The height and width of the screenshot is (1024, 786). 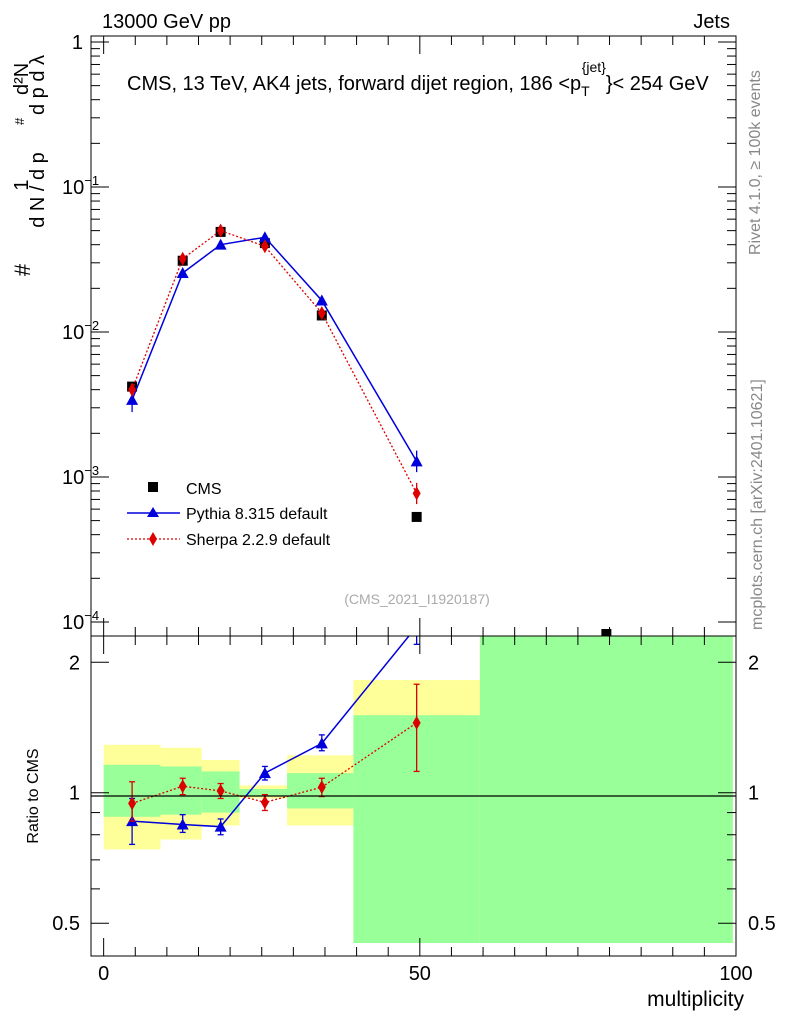 I want to click on ratio-y-tick-label: 0.5, so click(x=66, y=924).